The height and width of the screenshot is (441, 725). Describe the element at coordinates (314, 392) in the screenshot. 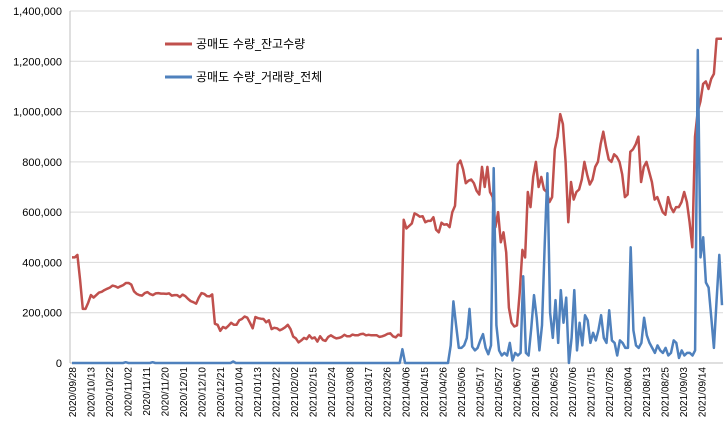

I see `x-tick-label: 2021/02/15` at that location.